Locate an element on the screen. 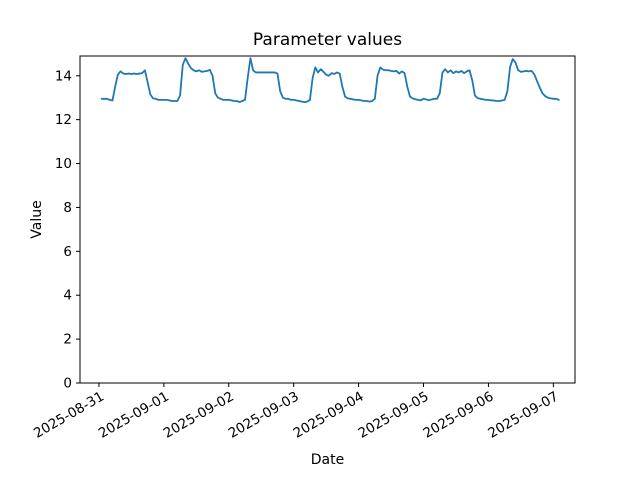 The image size is (640, 480). x-axis-label: Date is located at coordinates (327, 460).